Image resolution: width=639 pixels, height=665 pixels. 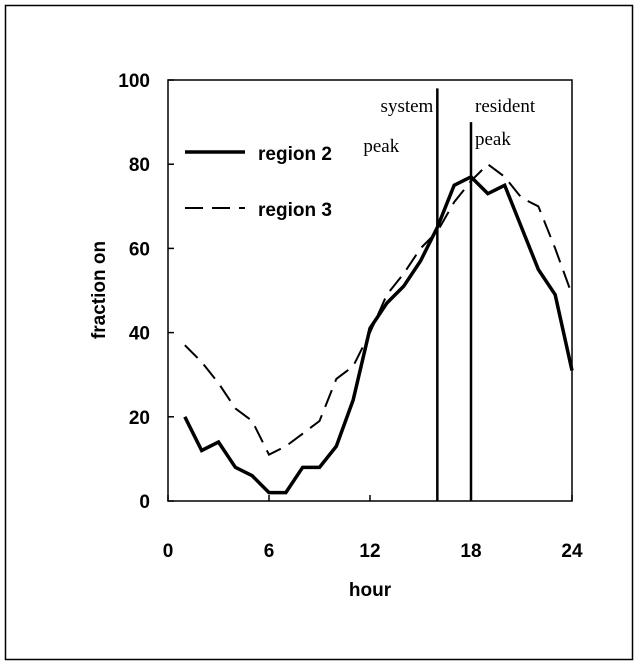 What do you see at coordinates (139, 418) in the screenshot?
I see `y-tick-label: 20` at bounding box center [139, 418].